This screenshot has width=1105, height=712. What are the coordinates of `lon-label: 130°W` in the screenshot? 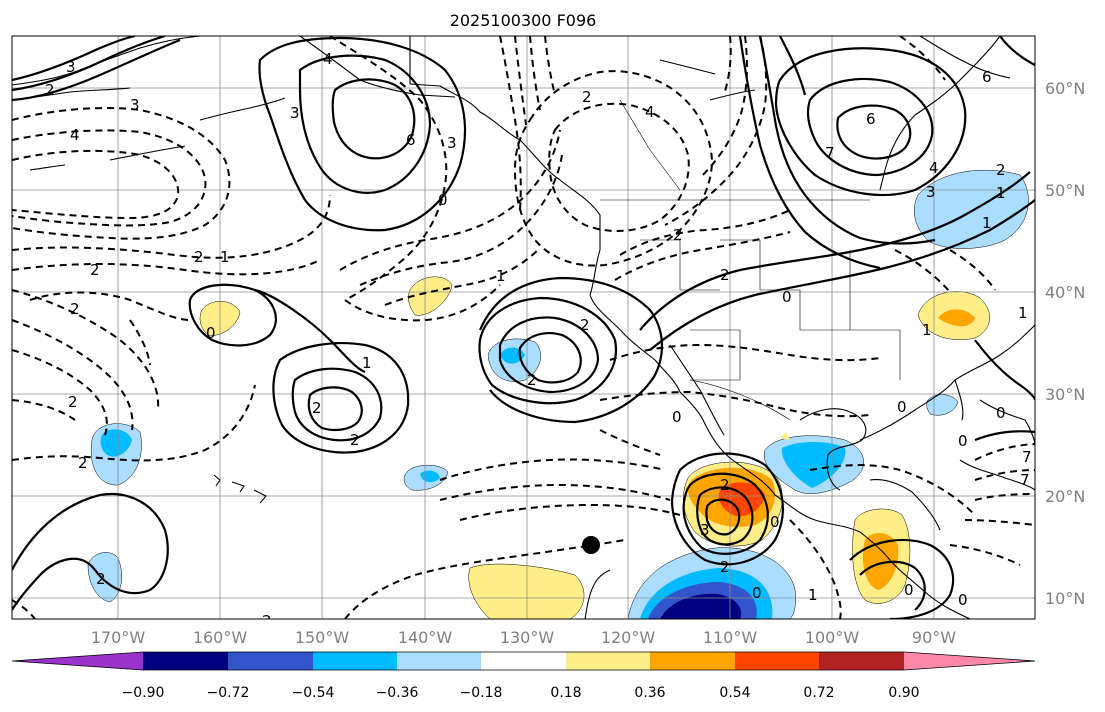 It's located at (527, 637).